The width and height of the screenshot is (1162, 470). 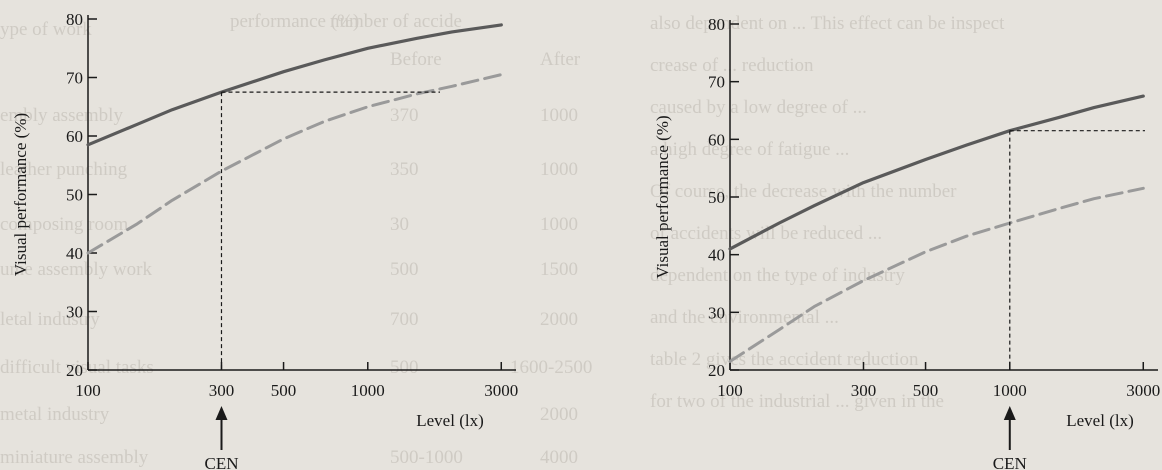 I want to click on background-text-line: number of accide, so click(x=396, y=21).